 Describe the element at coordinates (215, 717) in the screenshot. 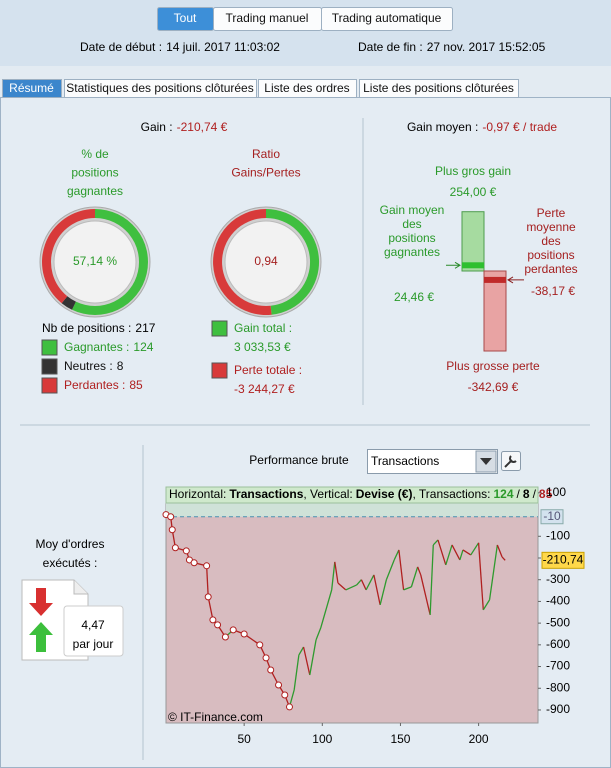

I see `watermark: © IT-Finance.com` at that location.